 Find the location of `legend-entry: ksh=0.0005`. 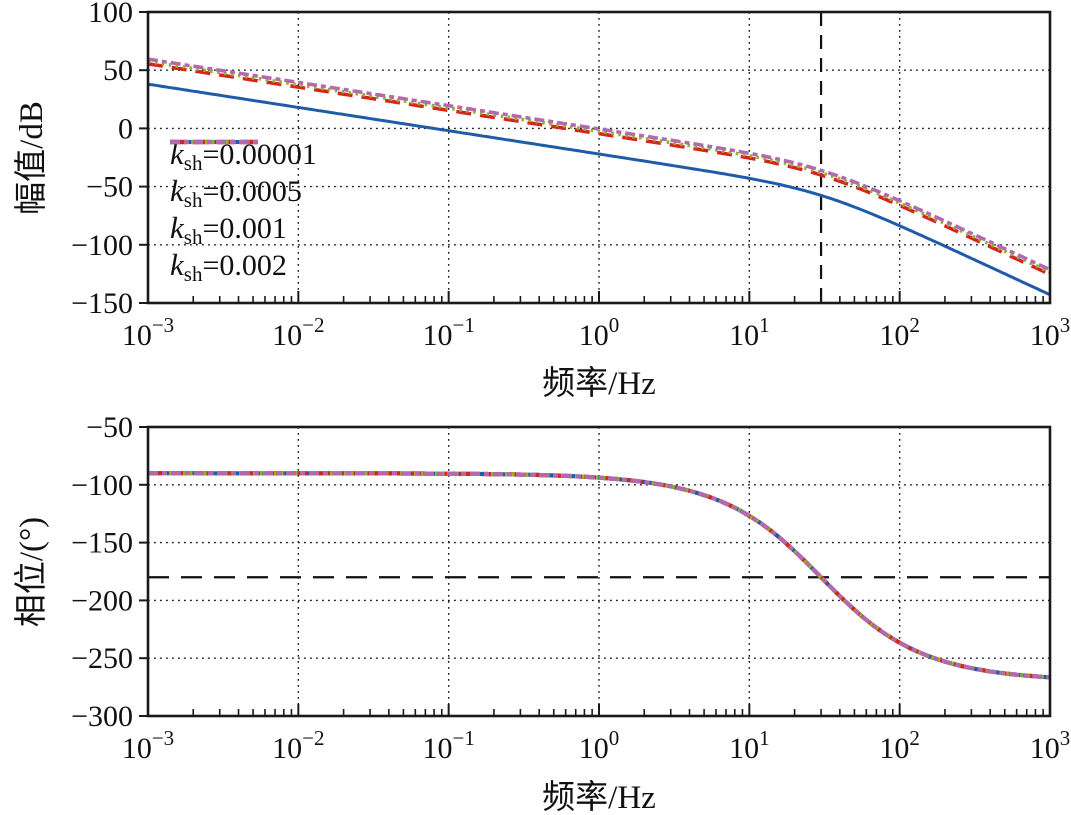

legend-entry: ksh=0.0005 is located at coordinates (243, 175).